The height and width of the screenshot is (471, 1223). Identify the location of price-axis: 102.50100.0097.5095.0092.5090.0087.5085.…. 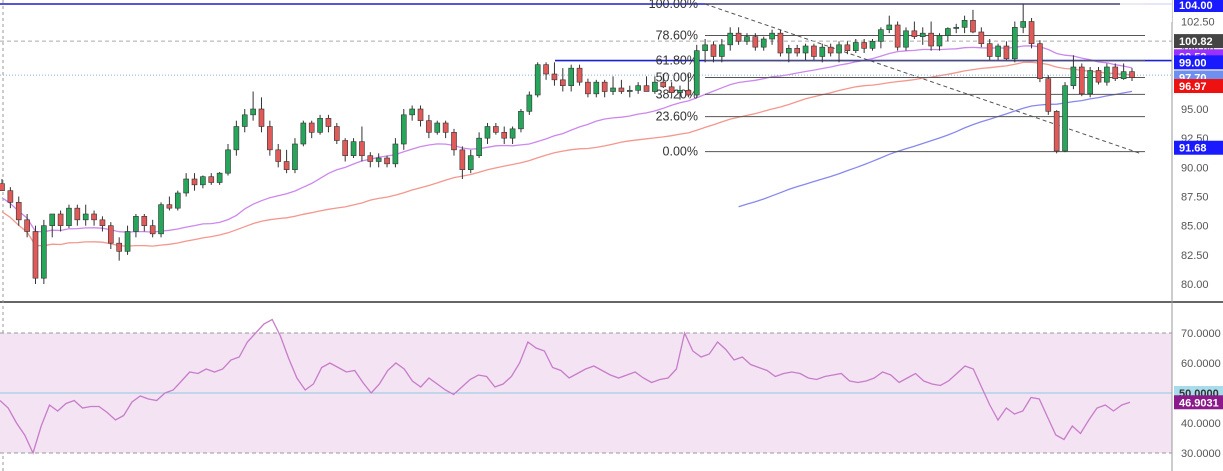
(1171, 235).